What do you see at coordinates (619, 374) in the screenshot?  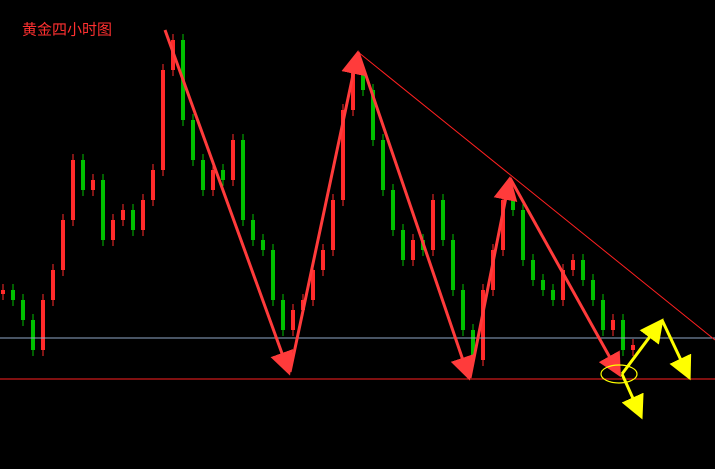 I see `highlight-ellipse` at bounding box center [619, 374].